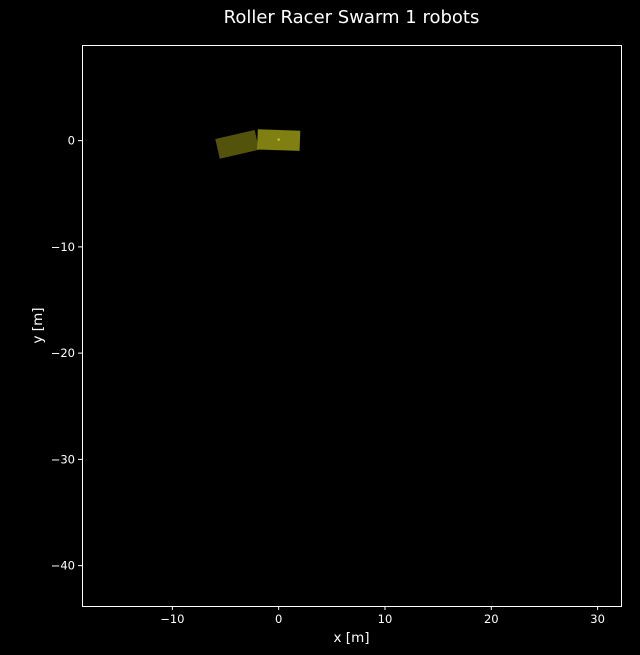  I want to click on robot-marker, so click(278, 139).